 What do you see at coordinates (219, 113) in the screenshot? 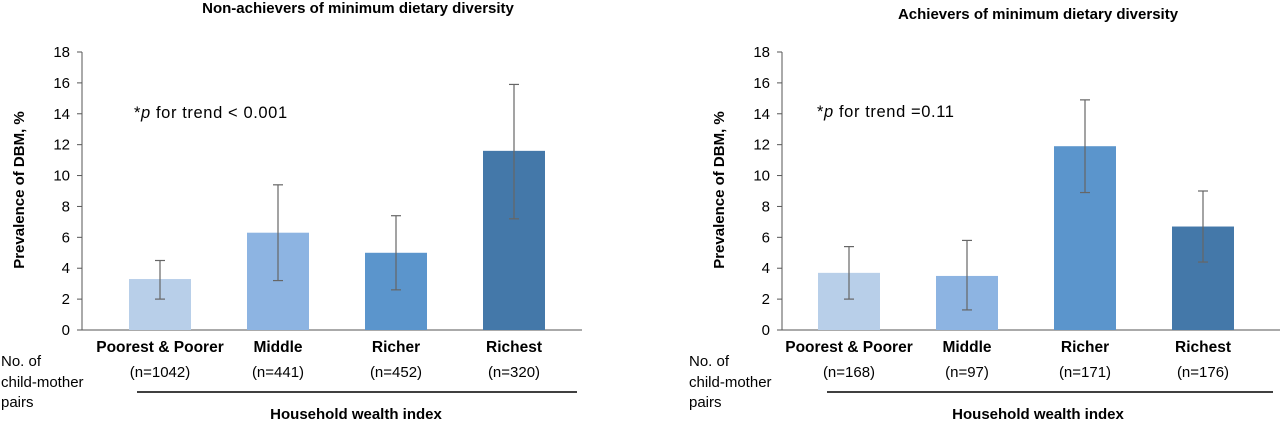
I see `annotation-text: for trend < 0.001` at bounding box center [219, 113].